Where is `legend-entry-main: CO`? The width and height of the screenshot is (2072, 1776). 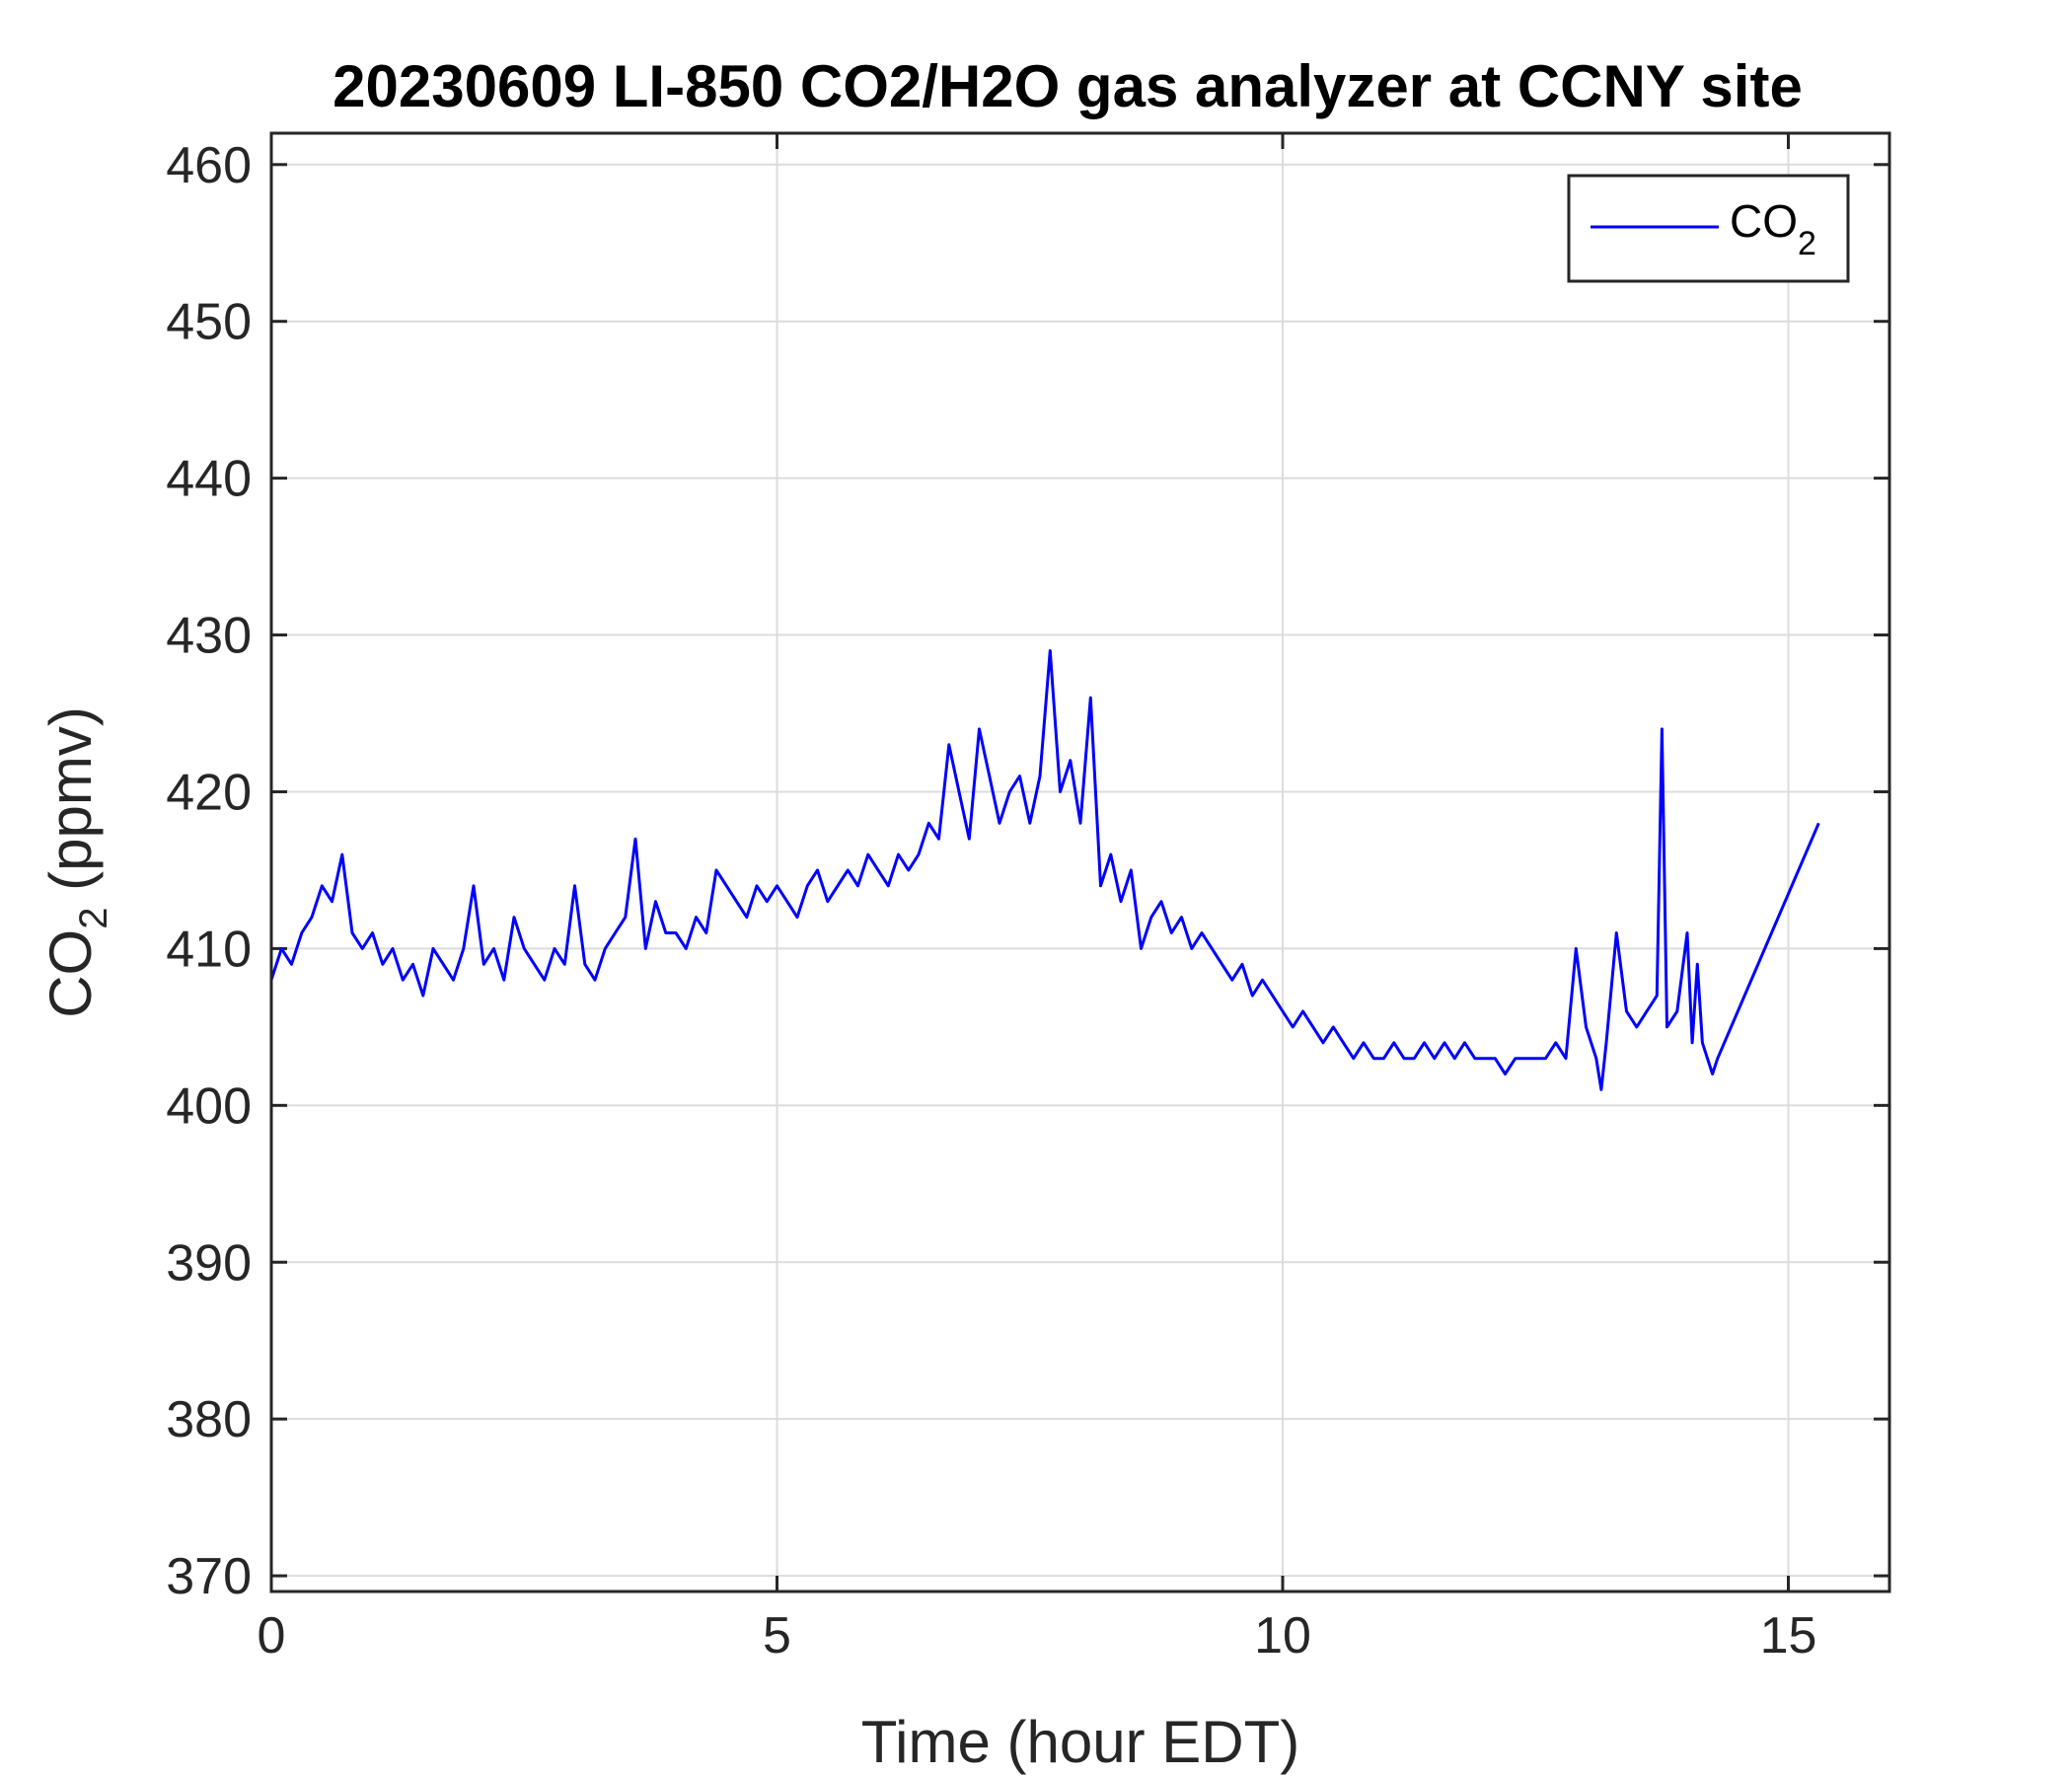
legend-entry-main: CO is located at coordinates (1764, 221).